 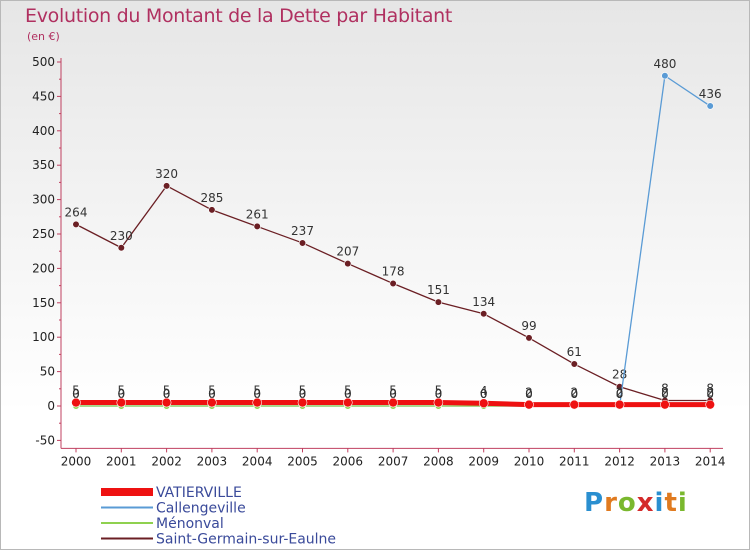 What do you see at coordinates (211, 198) in the screenshot?
I see `data-label: 285` at bounding box center [211, 198].